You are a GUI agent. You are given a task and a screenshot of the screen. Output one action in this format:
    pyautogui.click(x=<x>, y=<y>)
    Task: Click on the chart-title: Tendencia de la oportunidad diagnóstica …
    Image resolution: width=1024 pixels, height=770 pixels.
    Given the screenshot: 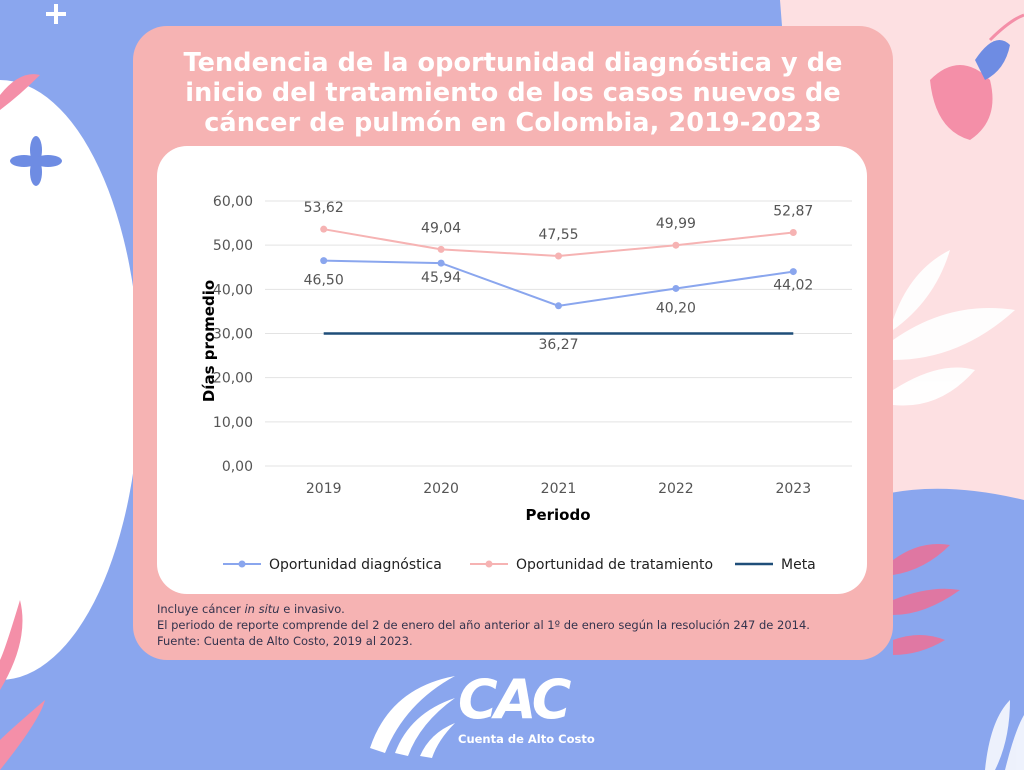 What is the action you would take?
    pyautogui.click(x=513, y=93)
    